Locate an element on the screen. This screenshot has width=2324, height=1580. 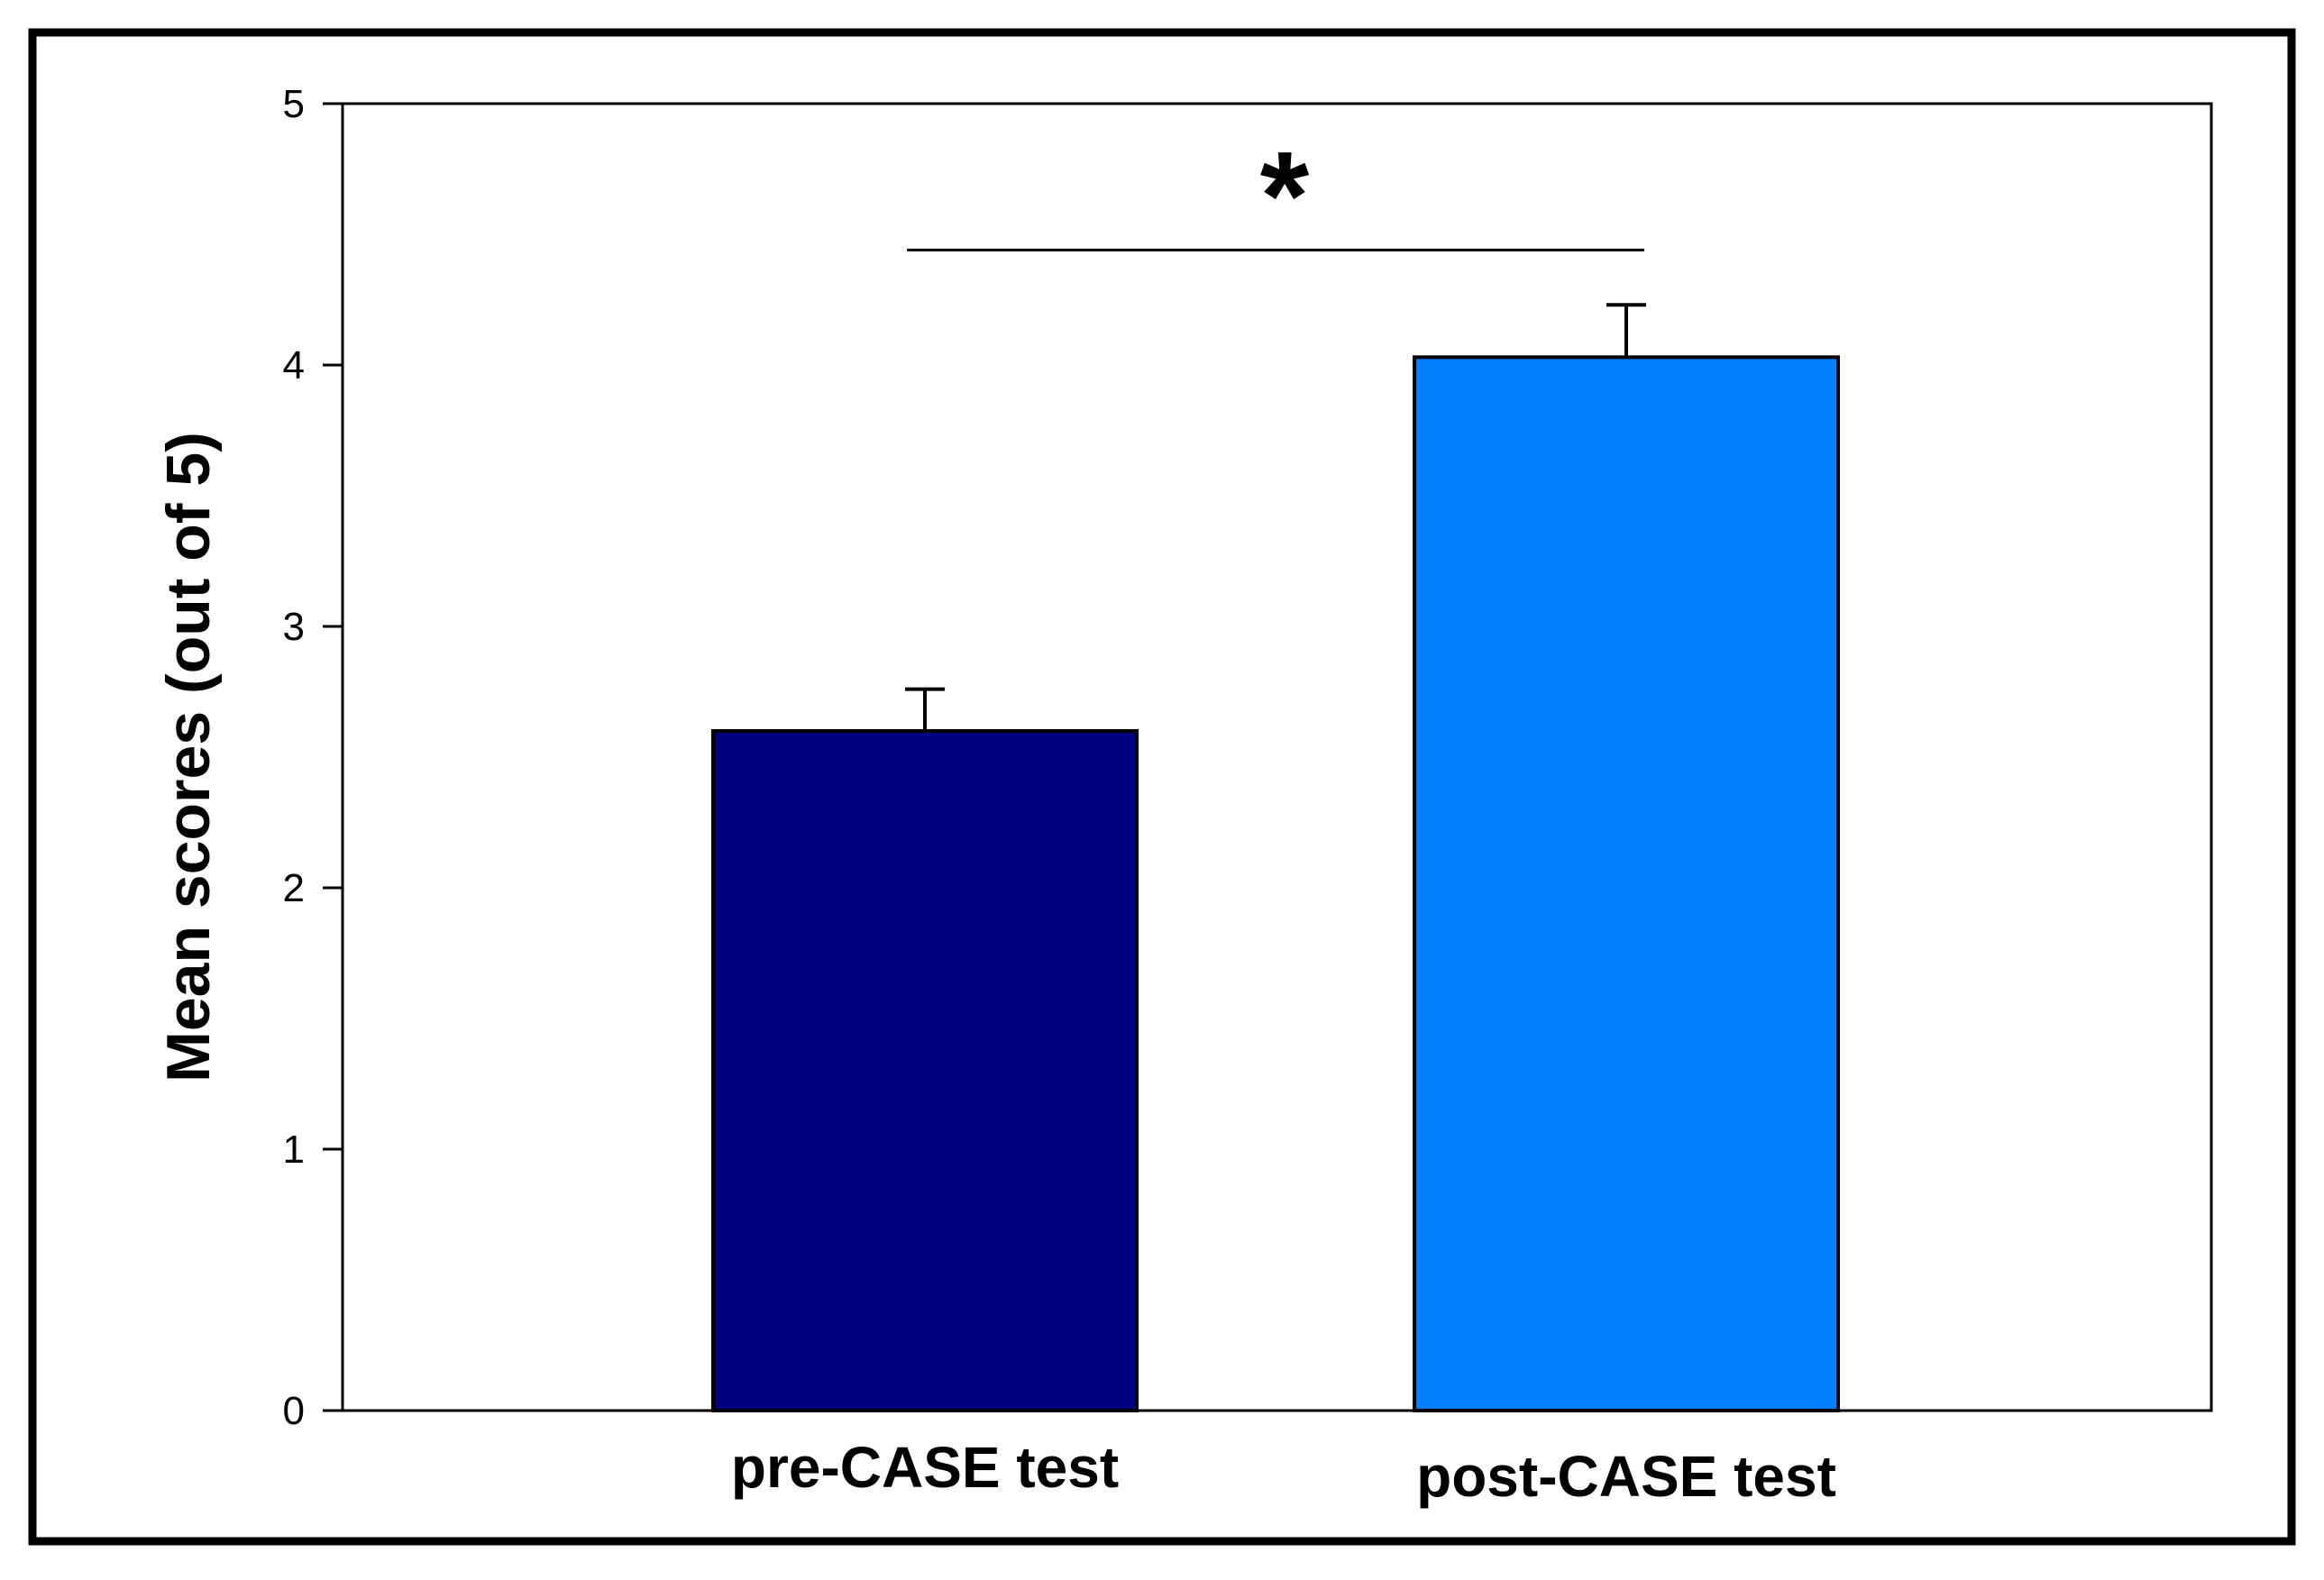
y-tick-label: 2 is located at coordinates (294, 888).